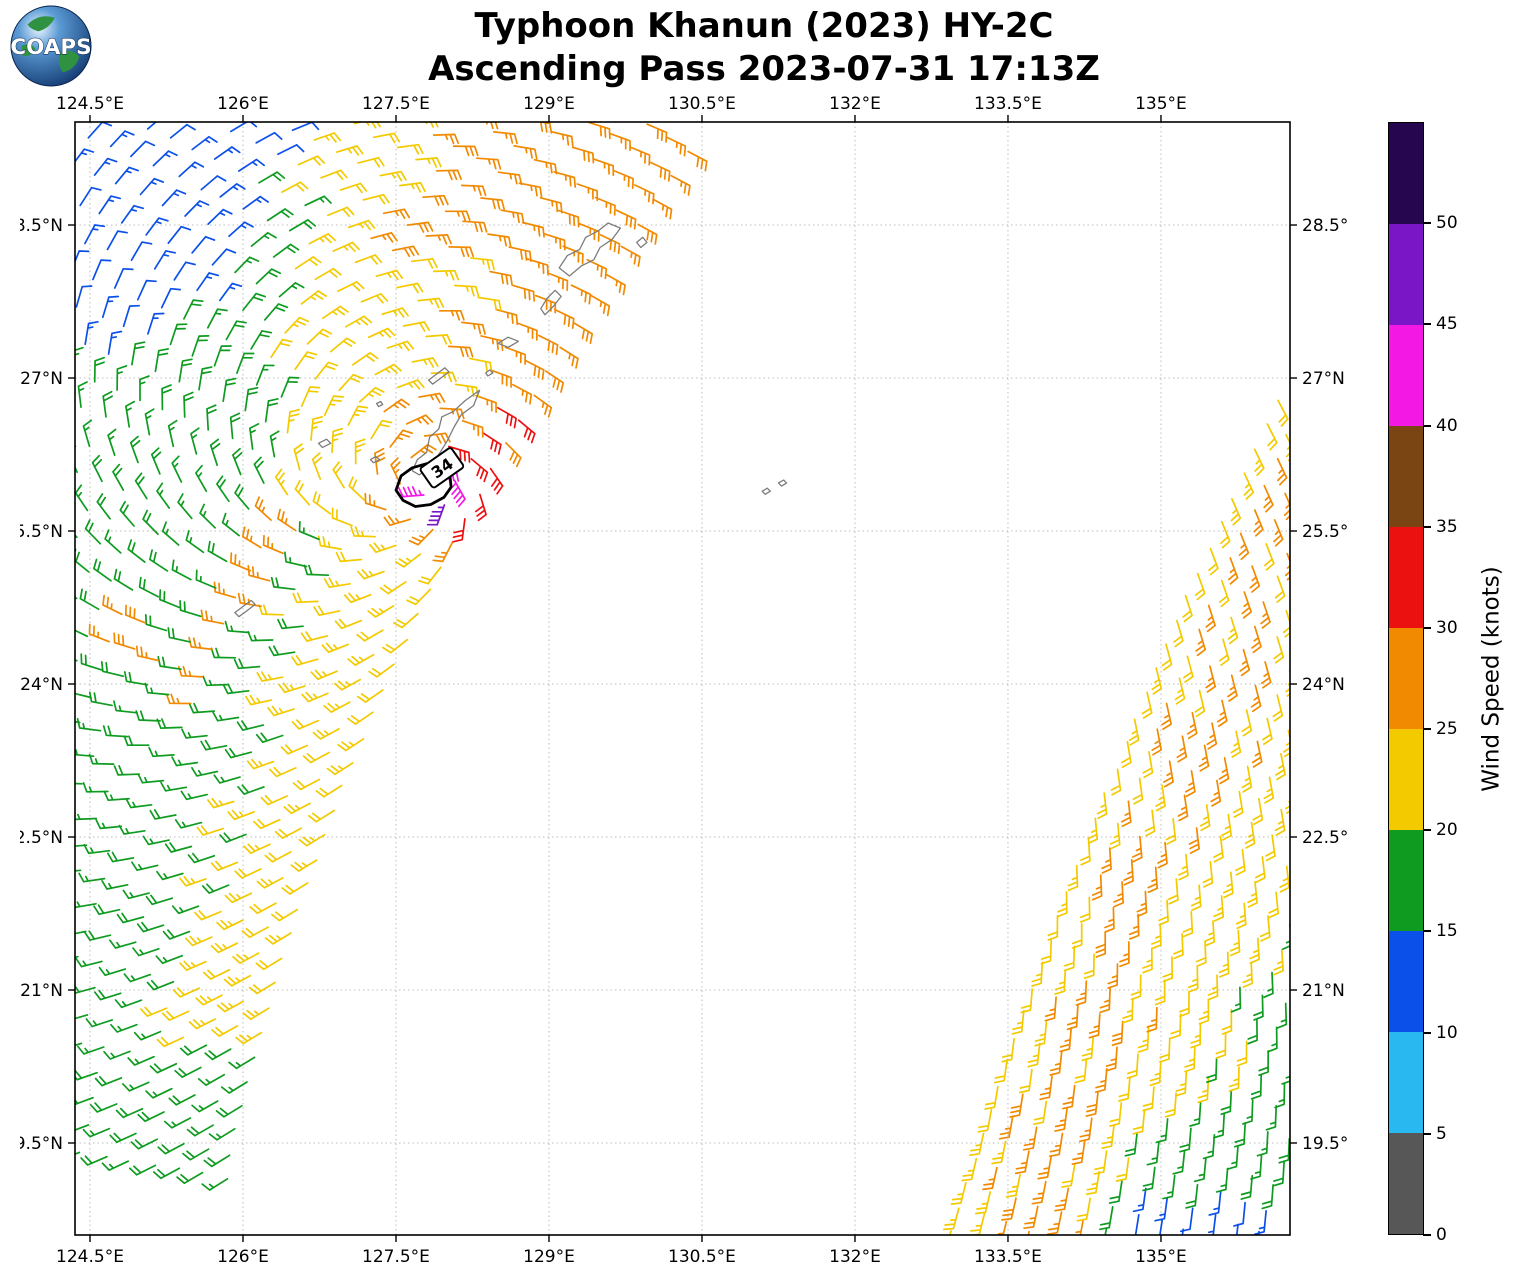 The width and height of the screenshot is (1528, 1264). Describe the element at coordinates (1427, 1032) in the screenshot. I see `colorbar-tickmark` at that location.